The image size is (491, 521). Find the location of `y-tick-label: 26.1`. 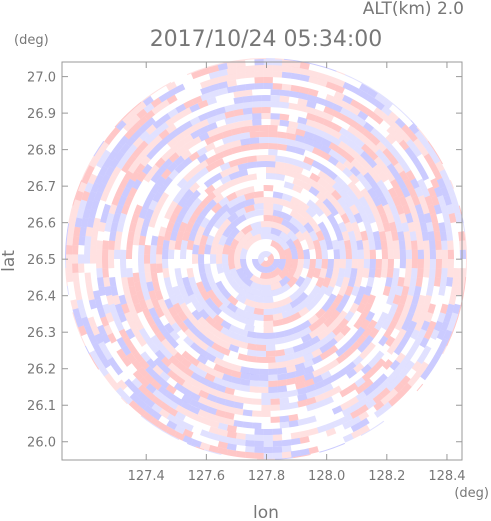

y-tick-label: 26.1 is located at coordinates (41, 406).